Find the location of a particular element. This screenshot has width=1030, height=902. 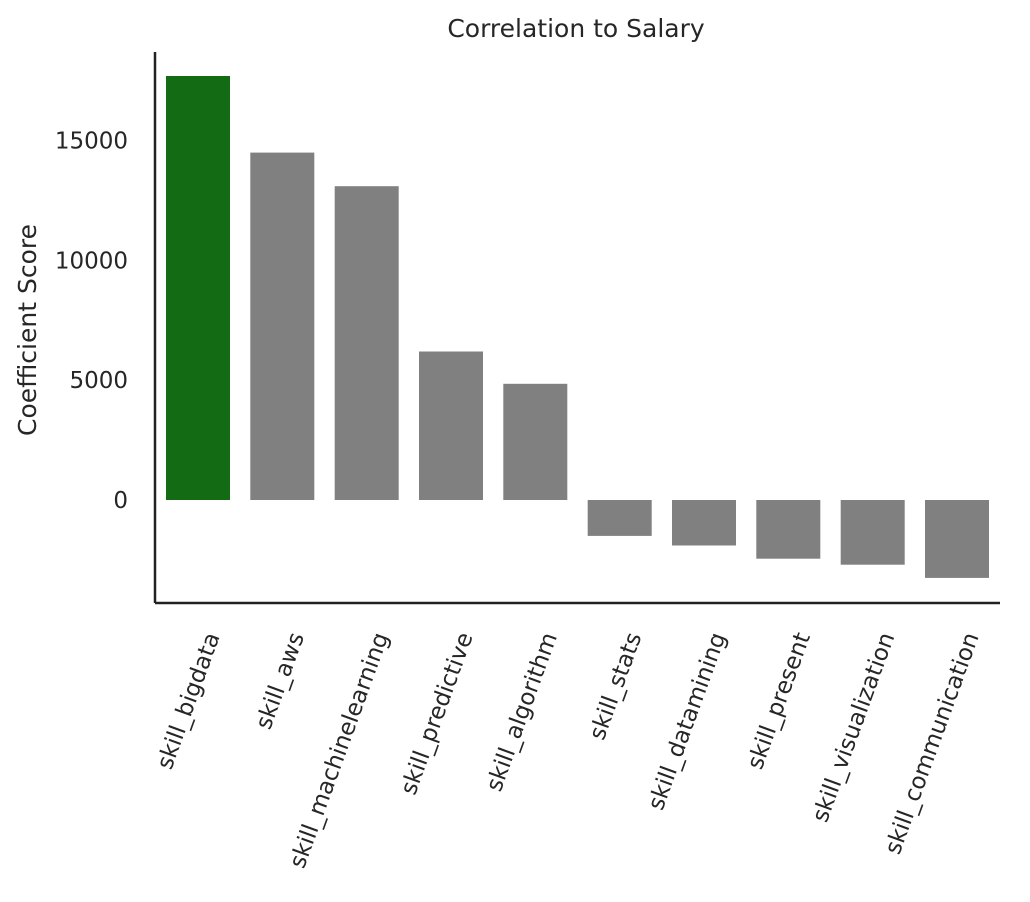

x-tick-label: skill_communication is located at coordinates (932, 743).